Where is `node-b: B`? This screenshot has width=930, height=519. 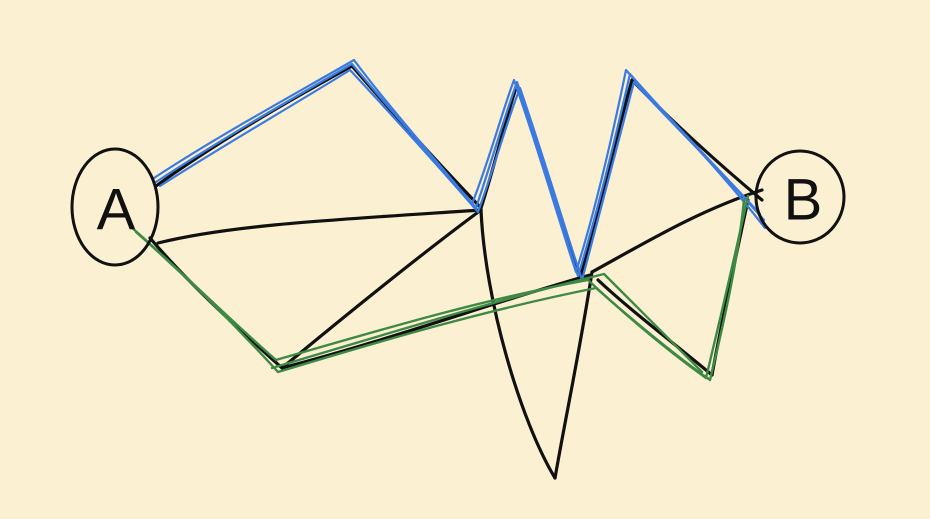 node-b: B is located at coordinates (800, 197).